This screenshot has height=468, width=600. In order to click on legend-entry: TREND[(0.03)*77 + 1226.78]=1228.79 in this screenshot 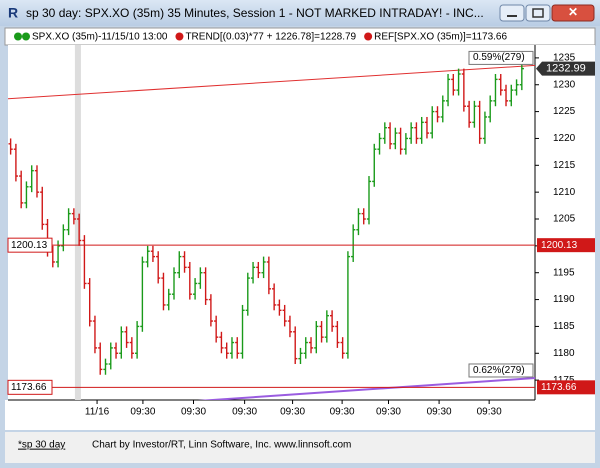, I will do `click(270, 37)`.